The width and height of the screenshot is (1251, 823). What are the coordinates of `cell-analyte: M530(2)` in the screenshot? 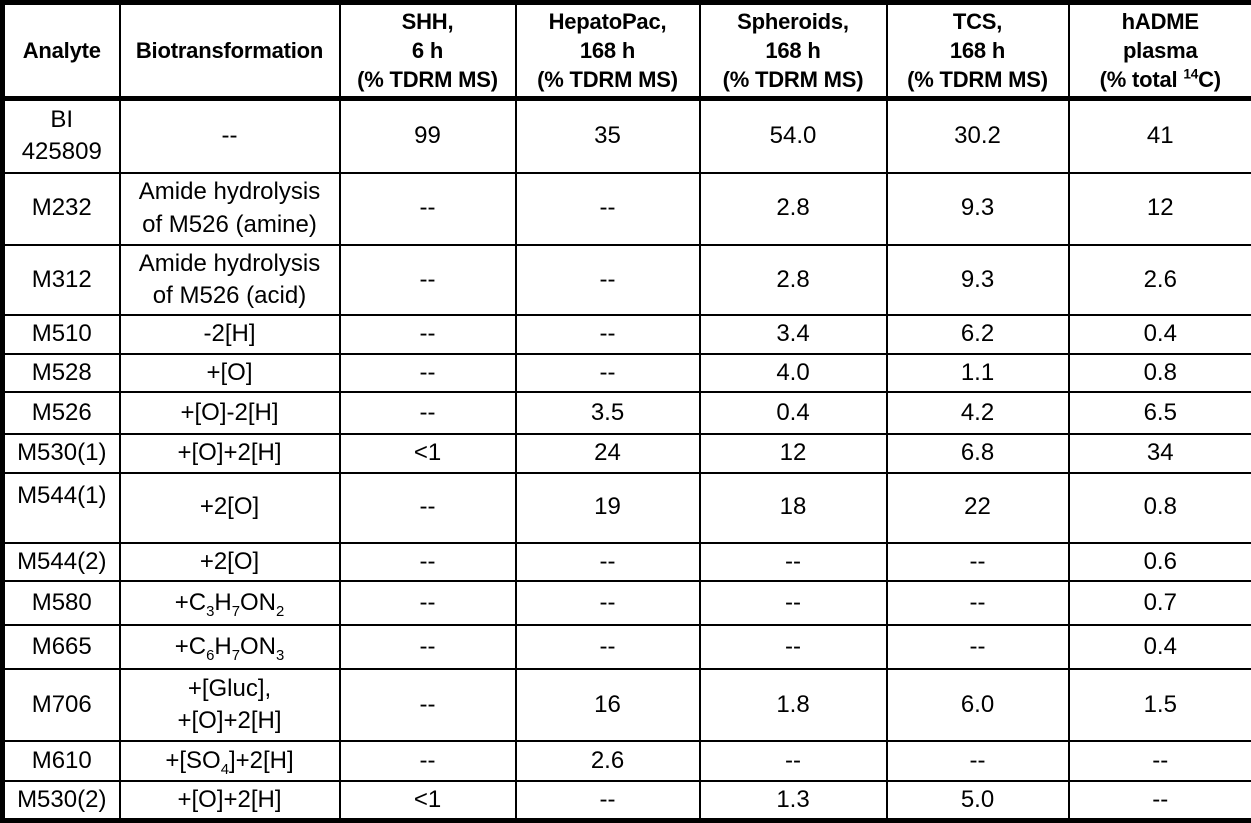 It's located at (61, 801).